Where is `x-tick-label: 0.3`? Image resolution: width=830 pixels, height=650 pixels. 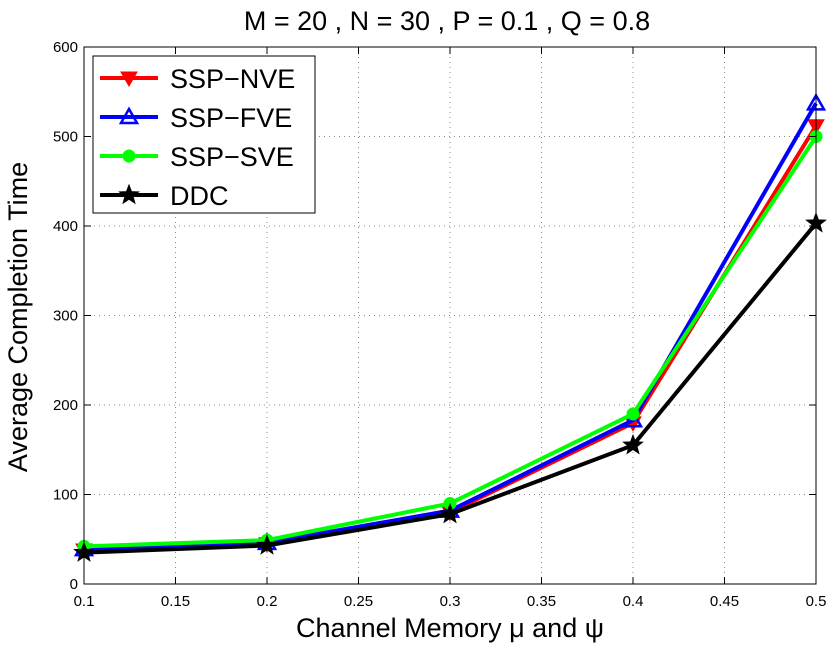 x-tick-label: 0.3 is located at coordinates (450, 601).